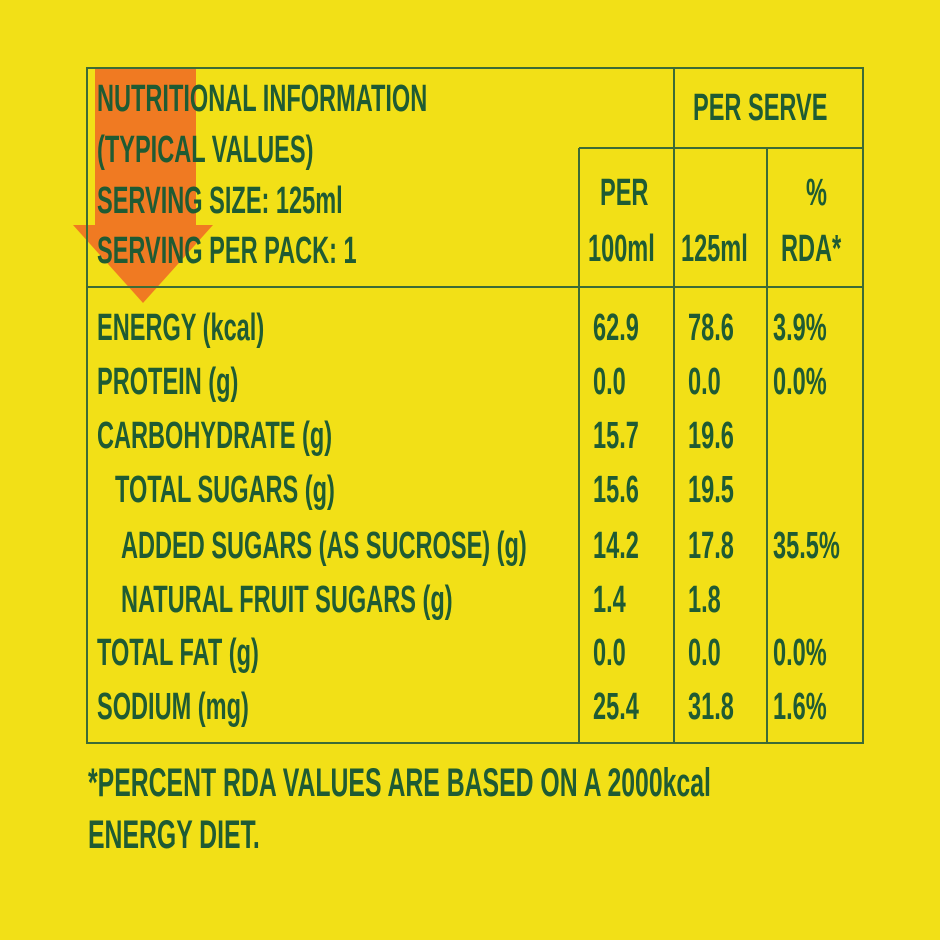 This screenshot has height=940, width=940. I want to click on row-per125: 1.8, so click(704, 600).